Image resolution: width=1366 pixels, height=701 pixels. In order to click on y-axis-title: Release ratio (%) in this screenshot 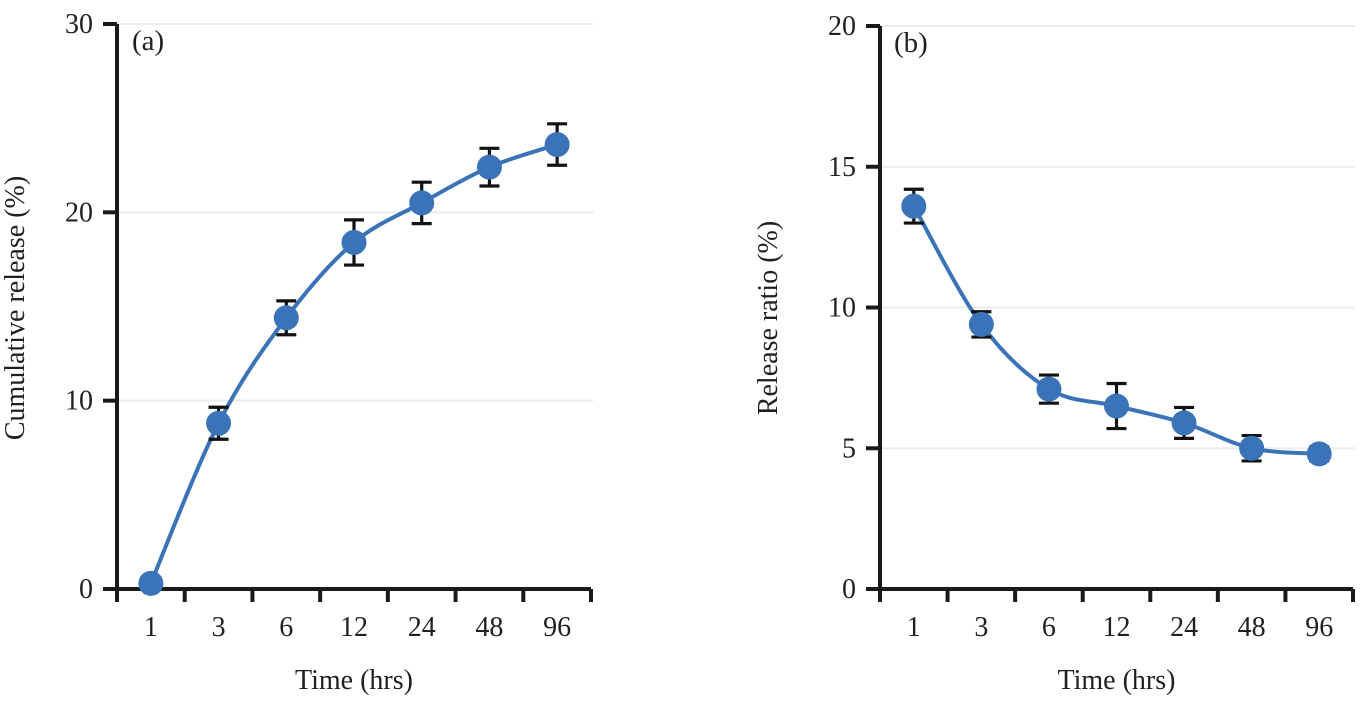, I will do `click(768, 318)`.